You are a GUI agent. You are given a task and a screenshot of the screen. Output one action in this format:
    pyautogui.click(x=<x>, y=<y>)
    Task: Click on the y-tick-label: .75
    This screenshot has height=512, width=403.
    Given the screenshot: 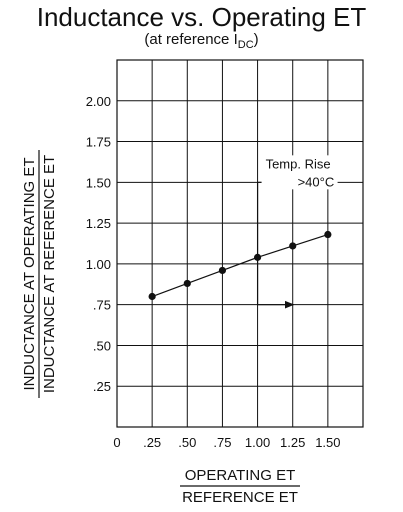 What is the action you would take?
    pyautogui.click(x=102, y=305)
    